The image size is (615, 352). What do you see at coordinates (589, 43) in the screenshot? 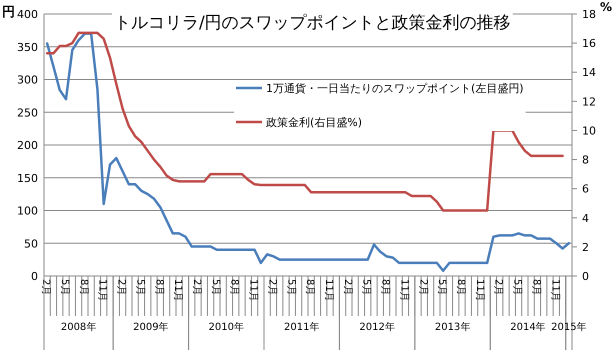
I see `y2-tick-label: 16` at bounding box center [589, 43].